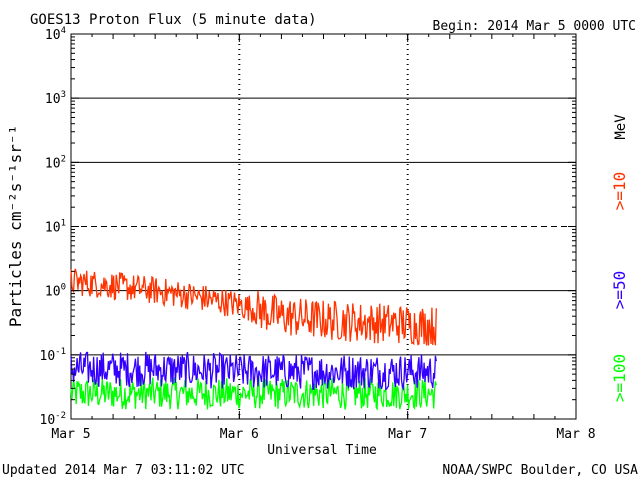 The height and width of the screenshot is (484, 640). I want to click on begin-date-label: Begin: 2014 Mar 5 0000 UTC, so click(535, 26).